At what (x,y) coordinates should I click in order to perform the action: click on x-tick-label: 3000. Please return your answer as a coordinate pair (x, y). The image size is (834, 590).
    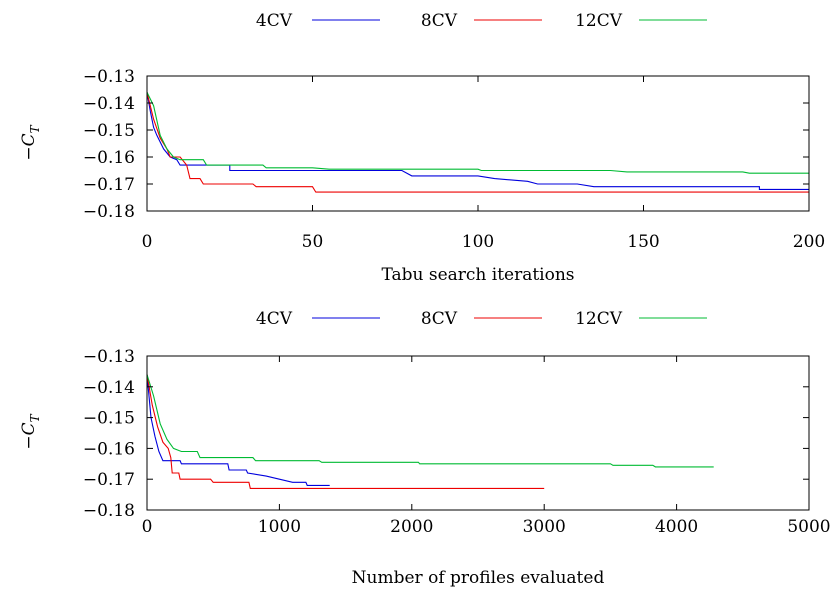
    Looking at the image, I should click on (544, 527).